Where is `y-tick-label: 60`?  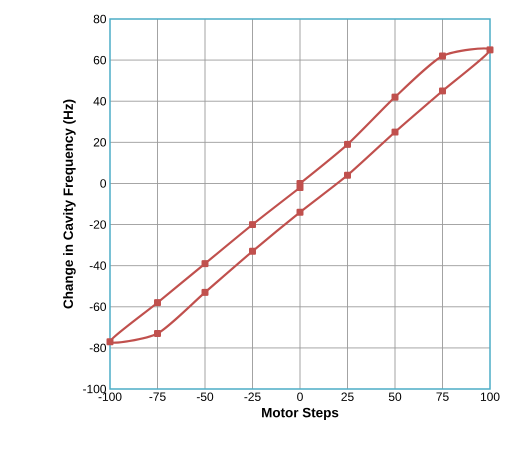 y-tick-label: 60 is located at coordinates (100, 60).